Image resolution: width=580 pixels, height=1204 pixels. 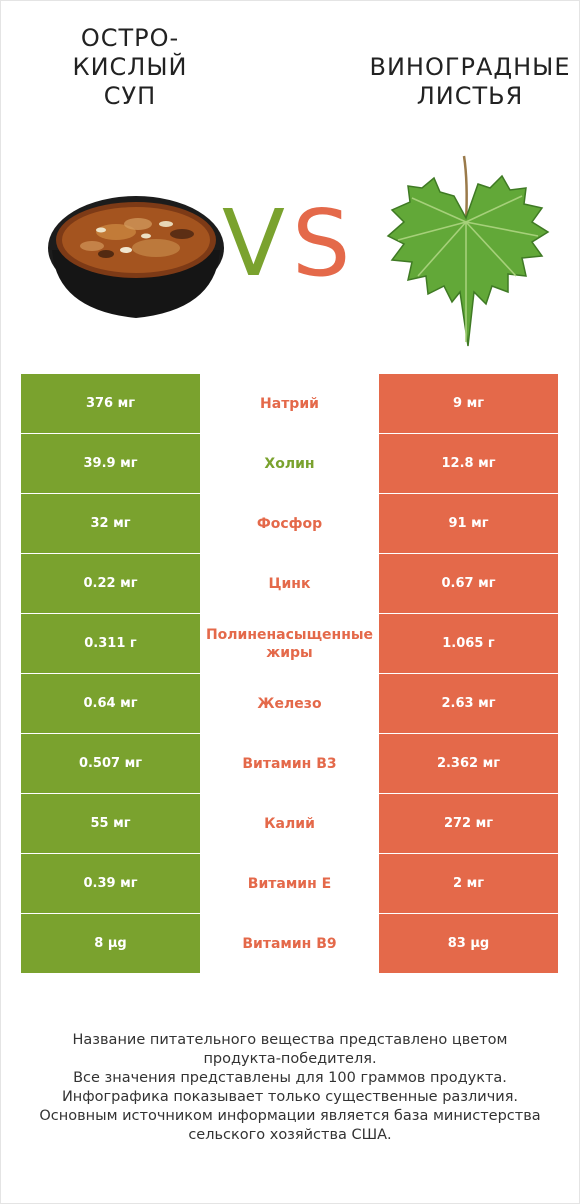 What do you see at coordinates (136, 257) in the screenshot?
I see `hot-and-sour-soup-image` at bounding box center [136, 257].